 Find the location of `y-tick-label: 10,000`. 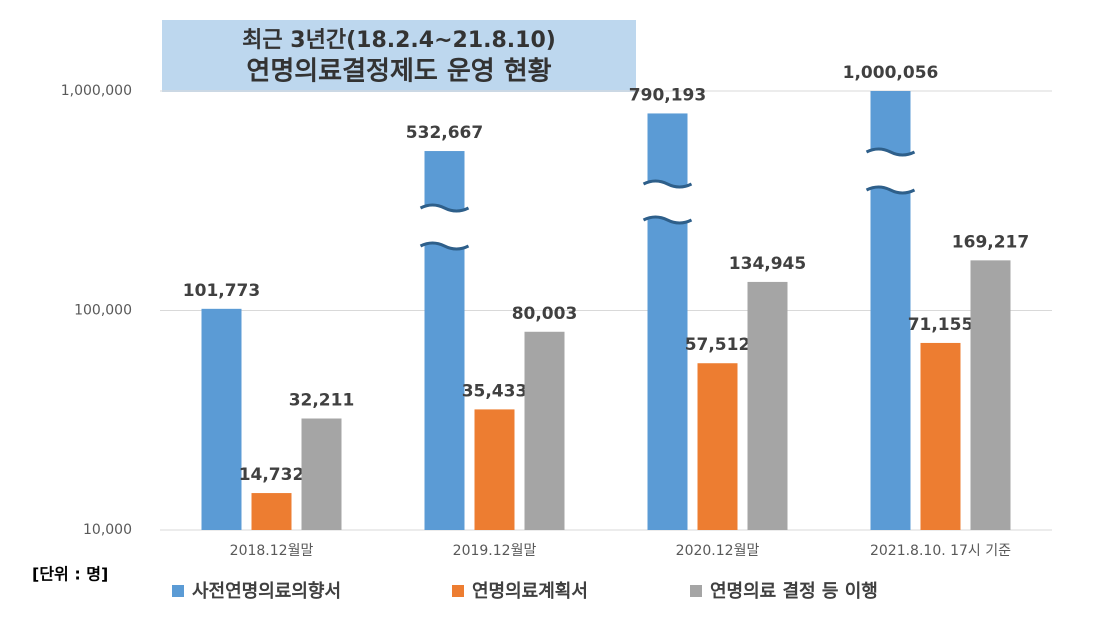

y-tick-label: 10,000 is located at coordinates (107, 530).